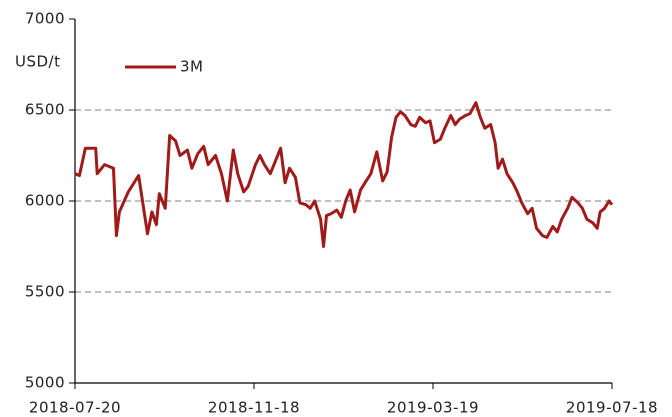 The image size is (672, 417). I want to click on y-tick-label: 5000, so click(45, 383).